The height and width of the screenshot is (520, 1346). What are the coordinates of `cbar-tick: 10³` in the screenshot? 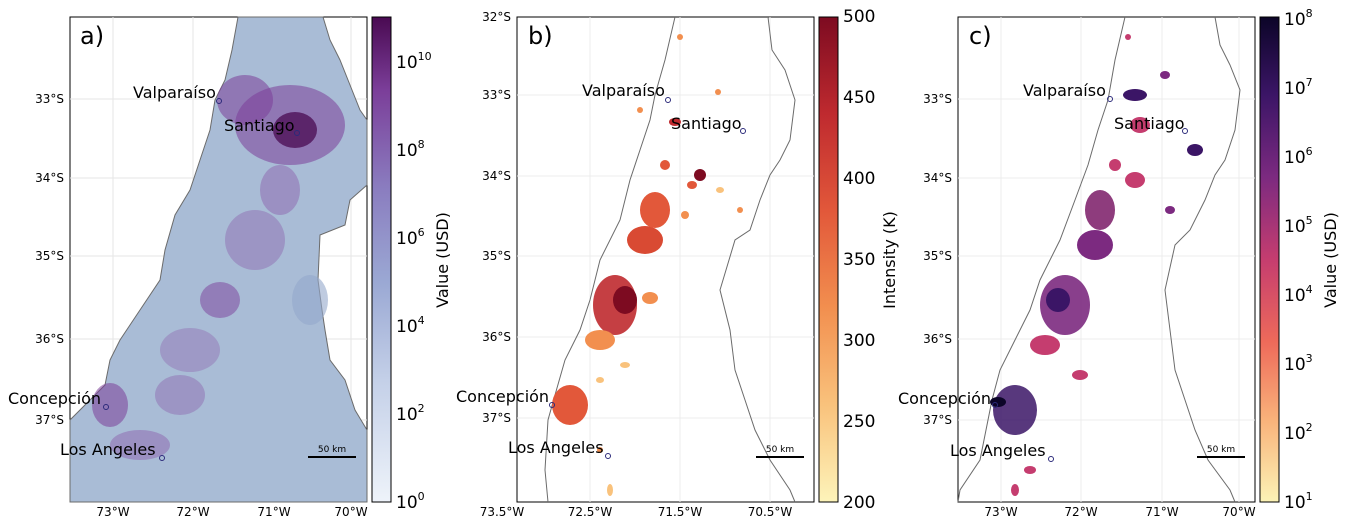 It's located at (1298, 363).